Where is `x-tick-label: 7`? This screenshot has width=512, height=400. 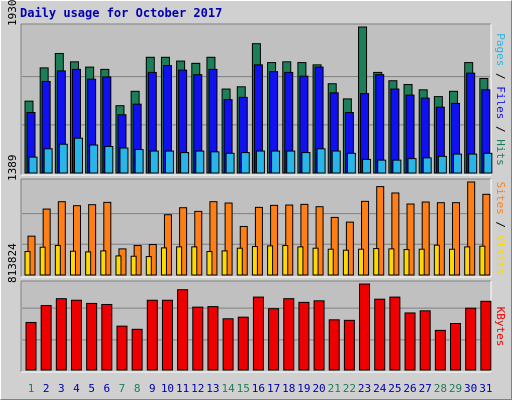 x-tick-label: 7 is located at coordinates (122, 388).